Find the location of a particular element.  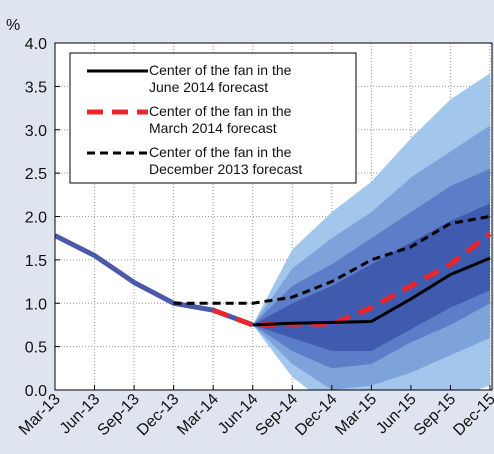

y-tick-label: 3.5 is located at coordinates (36, 87).